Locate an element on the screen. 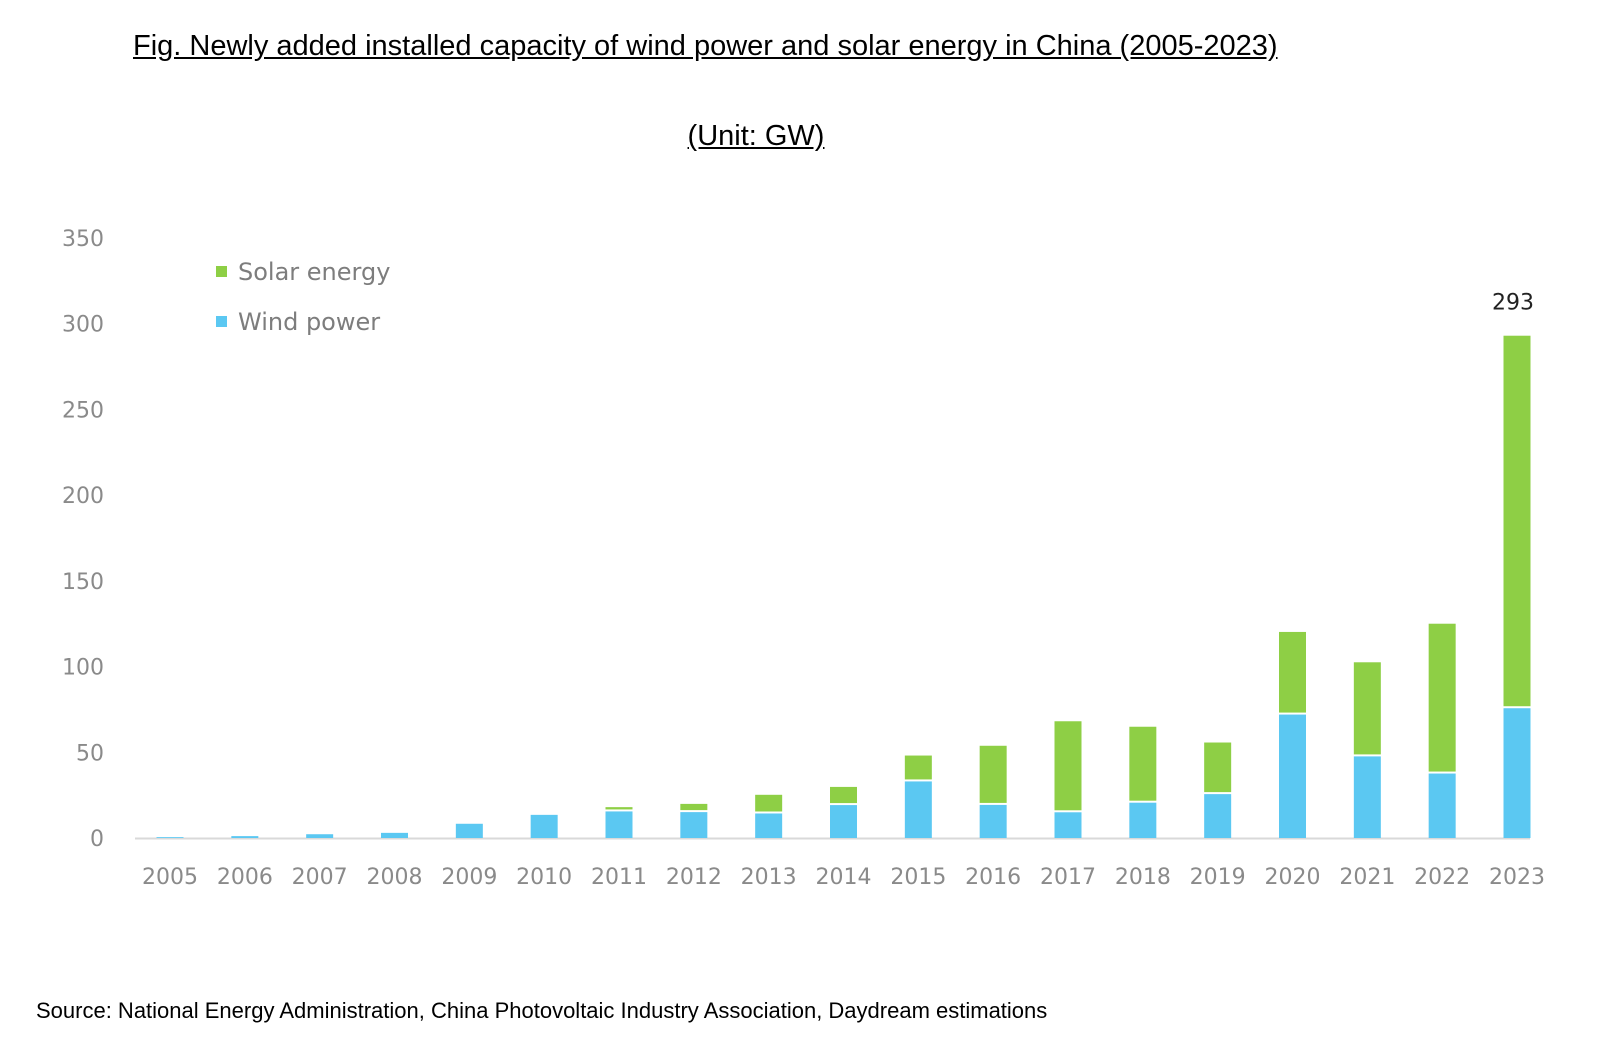 The height and width of the screenshot is (1044, 1600). x-tick-label: 2007 is located at coordinates (320, 877).